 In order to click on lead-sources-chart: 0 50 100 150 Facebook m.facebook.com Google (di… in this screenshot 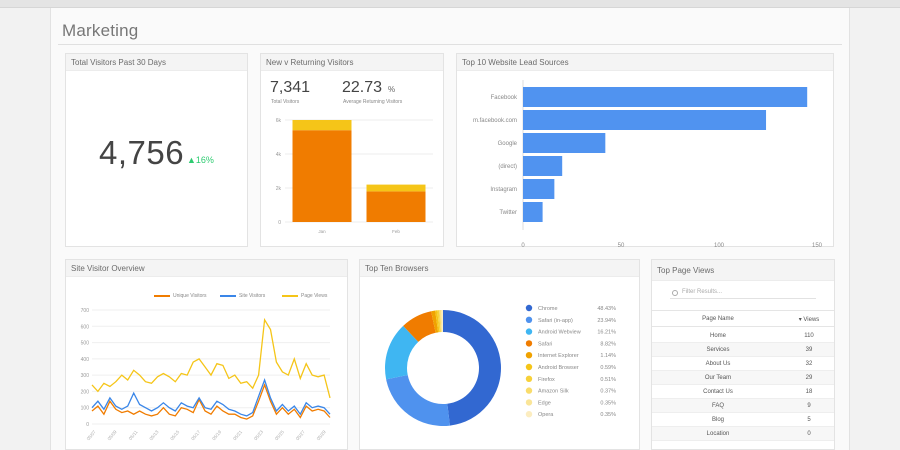, I will do `click(648, 163)`.